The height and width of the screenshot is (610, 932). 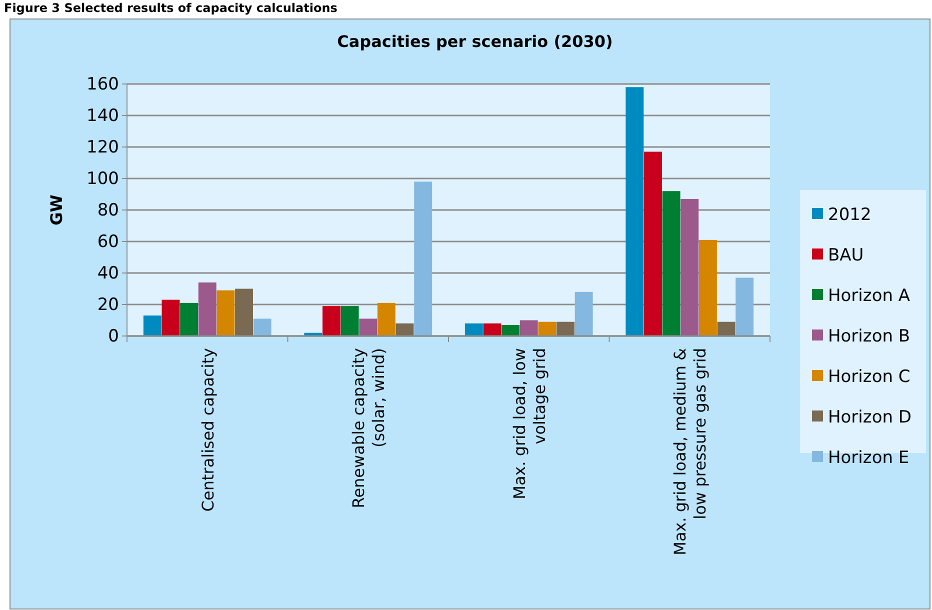 What do you see at coordinates (113, 336) in the screenshot?
I see `y-tick-label: 0` at bounding box center [113, 336].